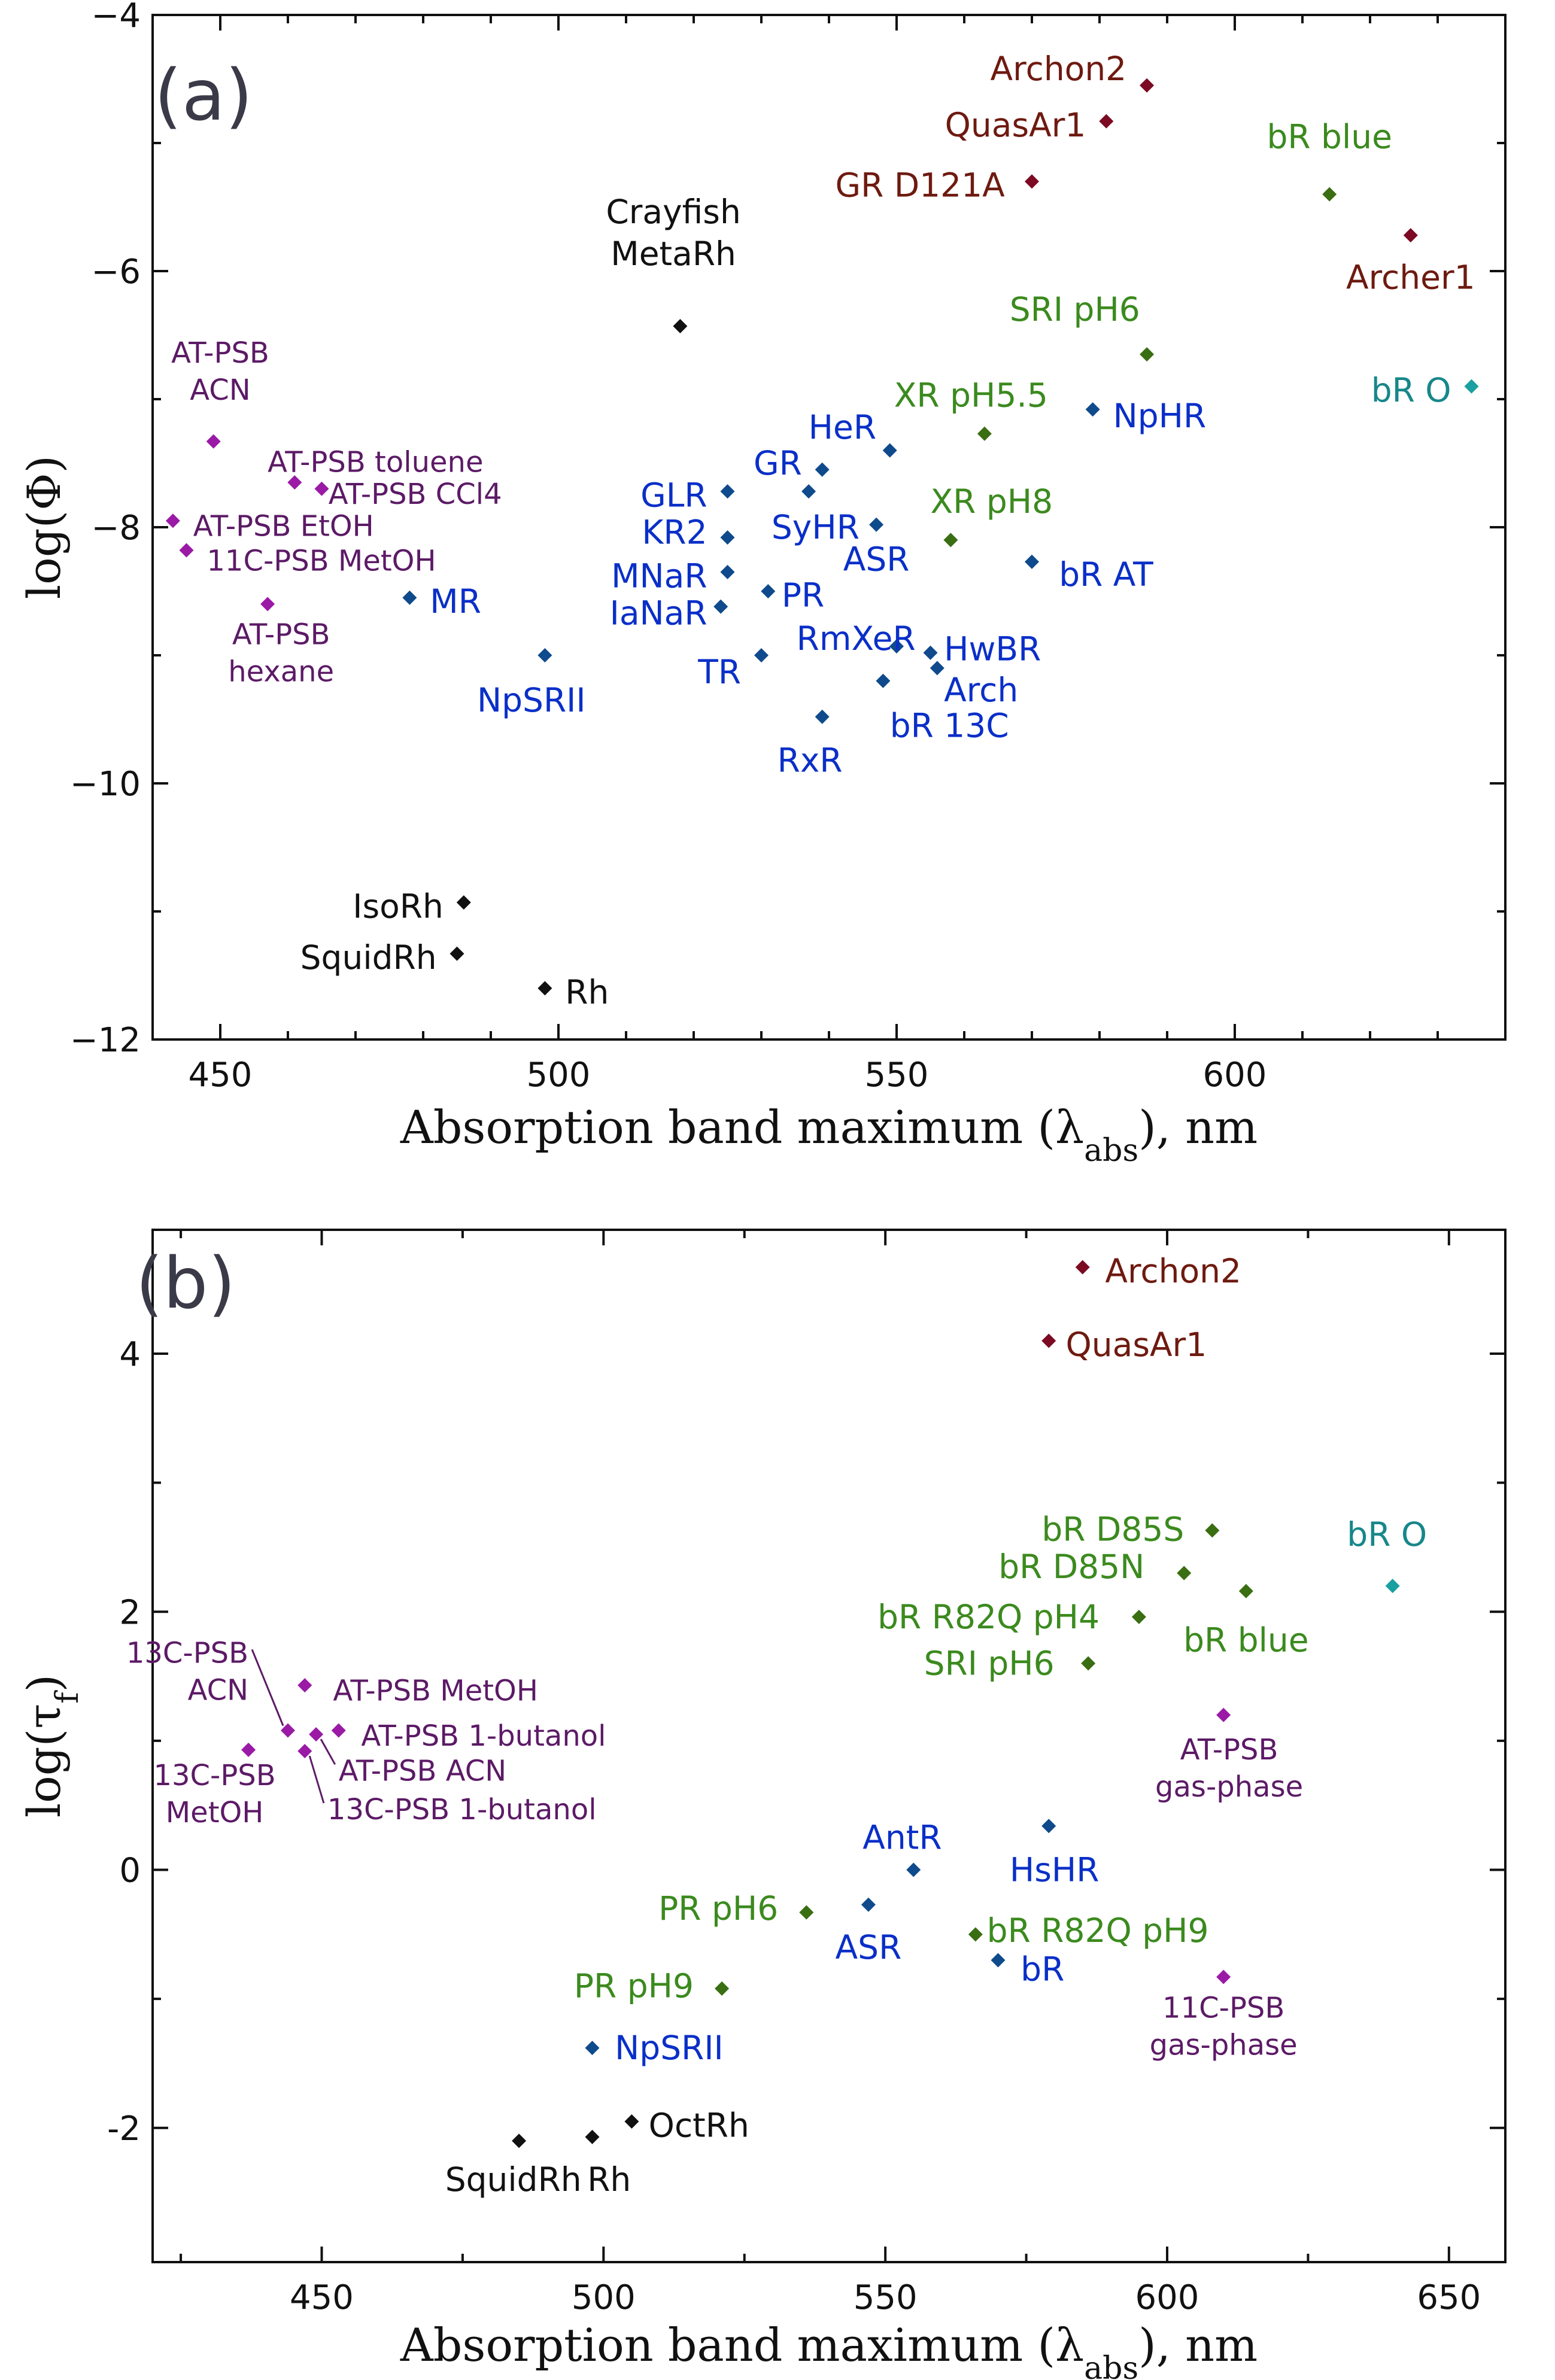 This screenshot has height=2380, width=1555. I want to click on point-label: TR, so click(719, 672).